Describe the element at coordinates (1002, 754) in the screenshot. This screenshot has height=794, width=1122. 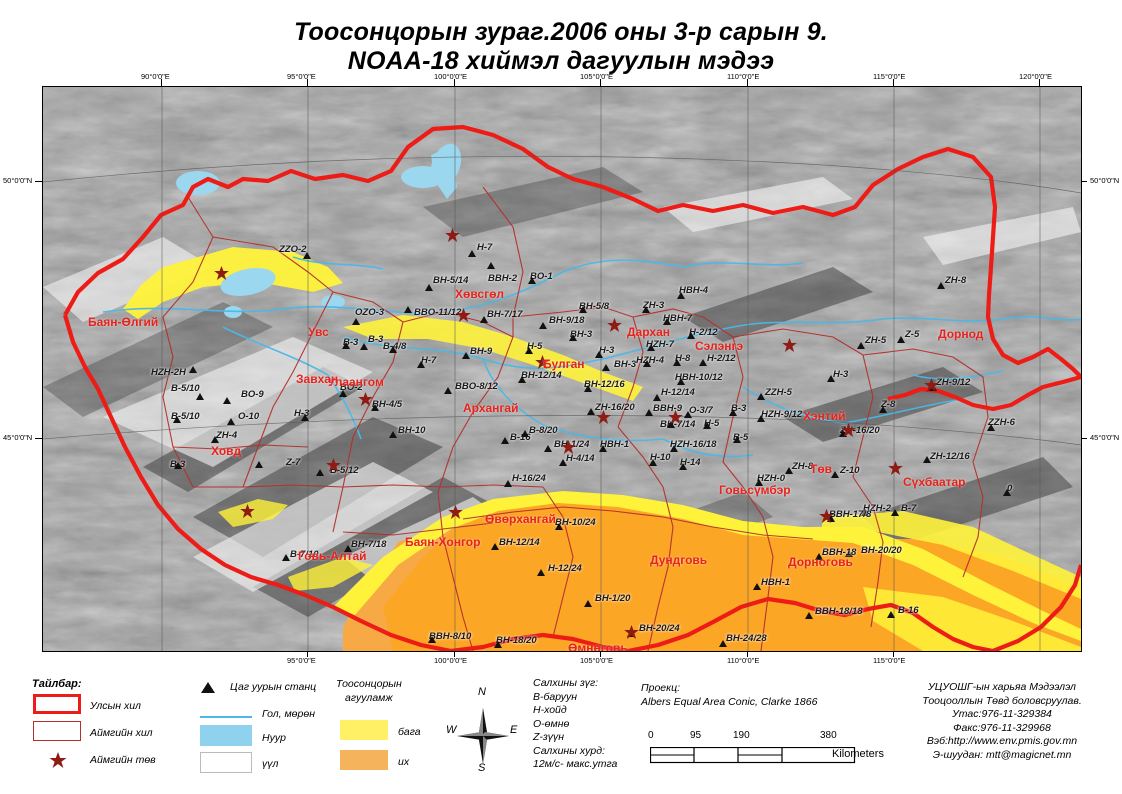
I see `org-email: Э-шуудан: mtt@magicnet.mn` at that location.